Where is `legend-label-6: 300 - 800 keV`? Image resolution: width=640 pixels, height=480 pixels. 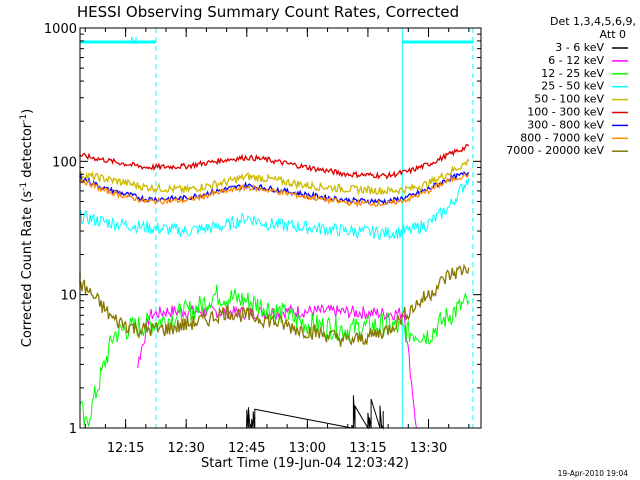
legend-label-6: 300 - 800 keV is located at coordinates (565, 124).